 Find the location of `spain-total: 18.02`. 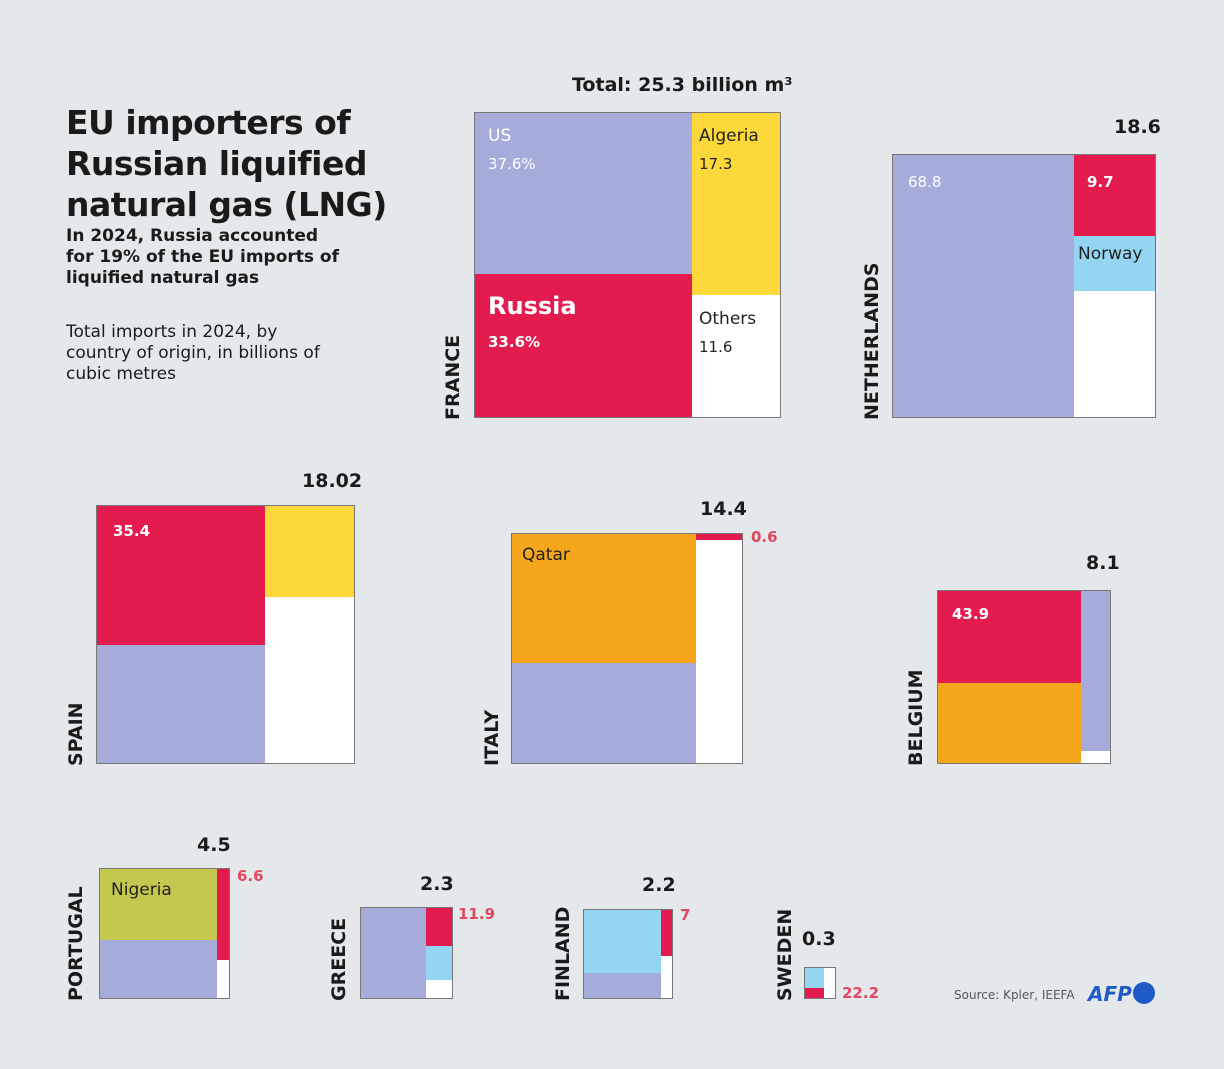

spain-total: 18.02 is located at coordinates (332, 481).